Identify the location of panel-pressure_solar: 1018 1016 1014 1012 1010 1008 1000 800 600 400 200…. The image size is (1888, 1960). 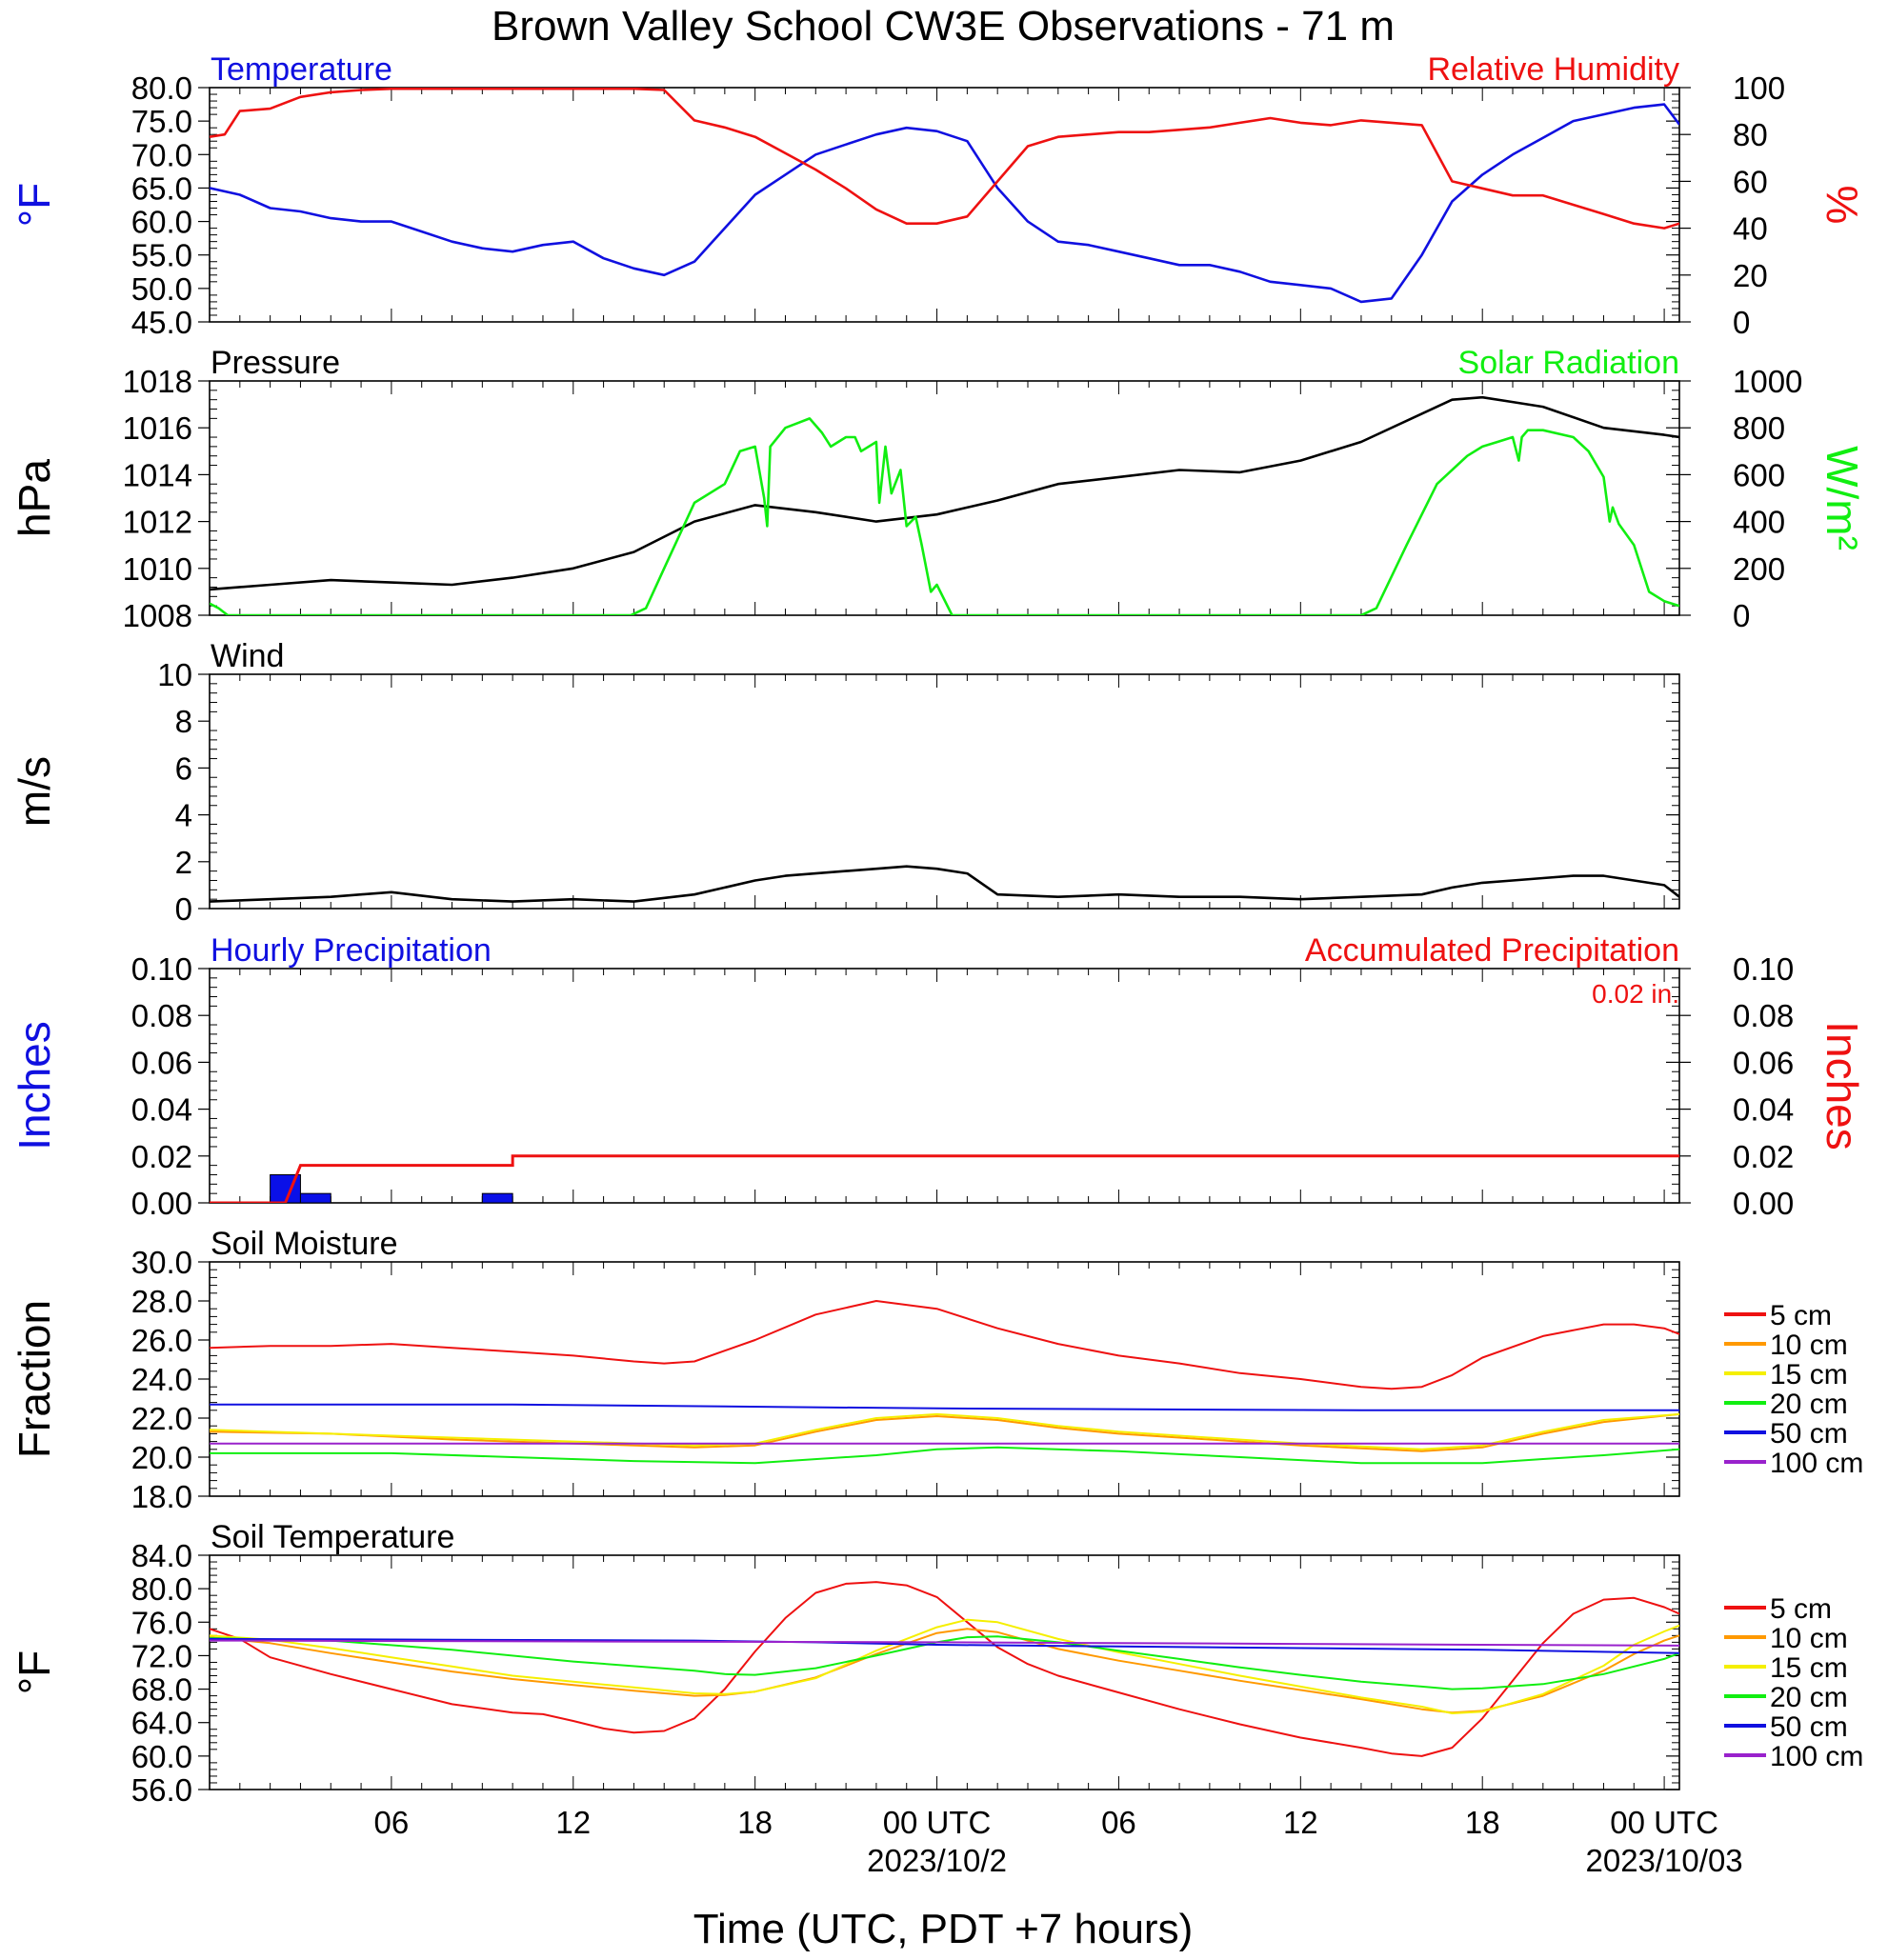
(938, 489).